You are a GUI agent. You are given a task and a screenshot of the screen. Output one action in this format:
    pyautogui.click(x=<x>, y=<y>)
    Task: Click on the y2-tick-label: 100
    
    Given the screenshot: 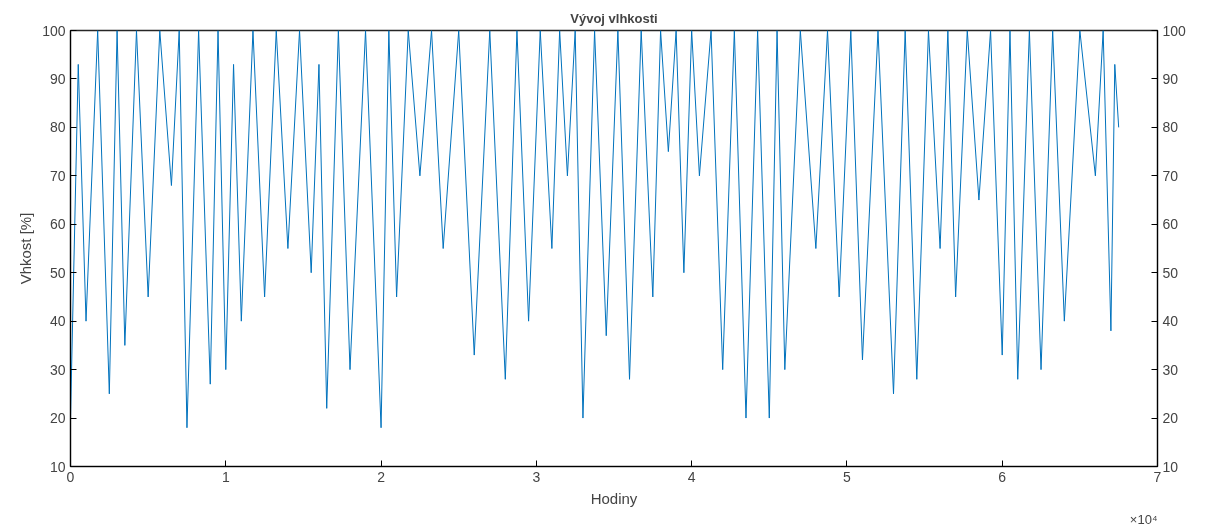 What is the action you would take?
    pyautogui.click(x=1174, y=30)
    